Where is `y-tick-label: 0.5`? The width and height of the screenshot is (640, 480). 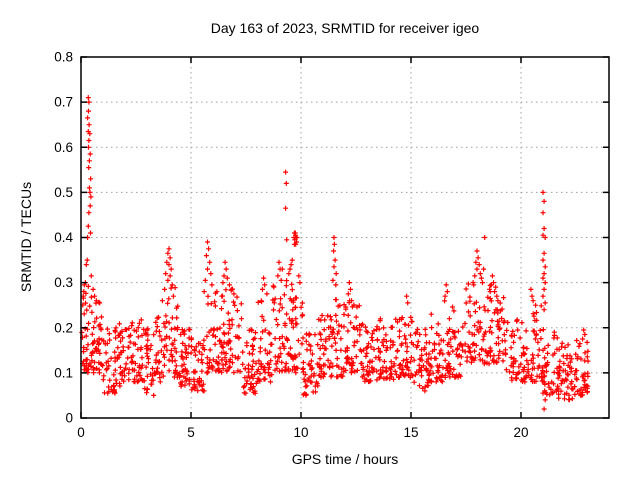
y-tick-label: 0.5 is located at coordinates (63, 192).